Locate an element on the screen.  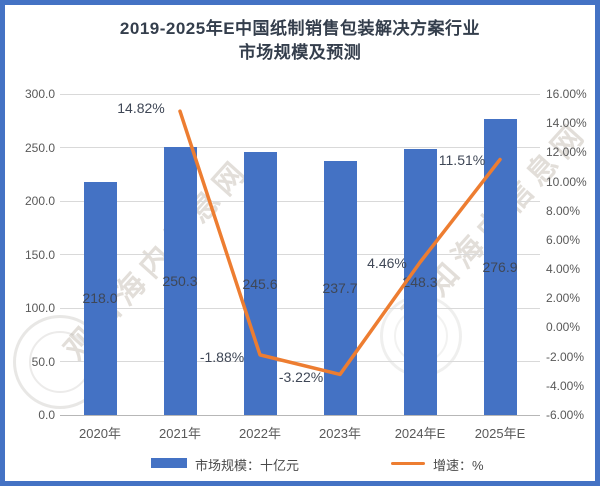
y-axis-left-tick: 100.0 is located at coordinates (39, 308).